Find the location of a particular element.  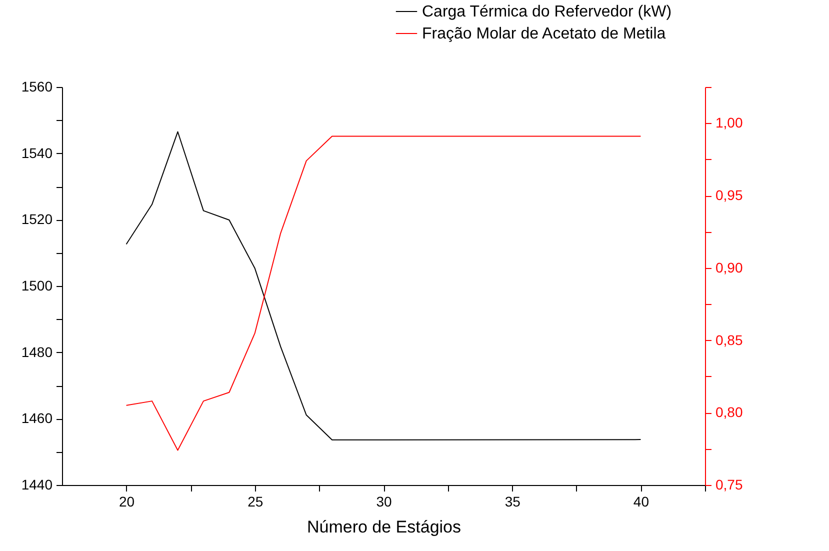

y-tick-label: 1480 is located at coordinates (37, 352).